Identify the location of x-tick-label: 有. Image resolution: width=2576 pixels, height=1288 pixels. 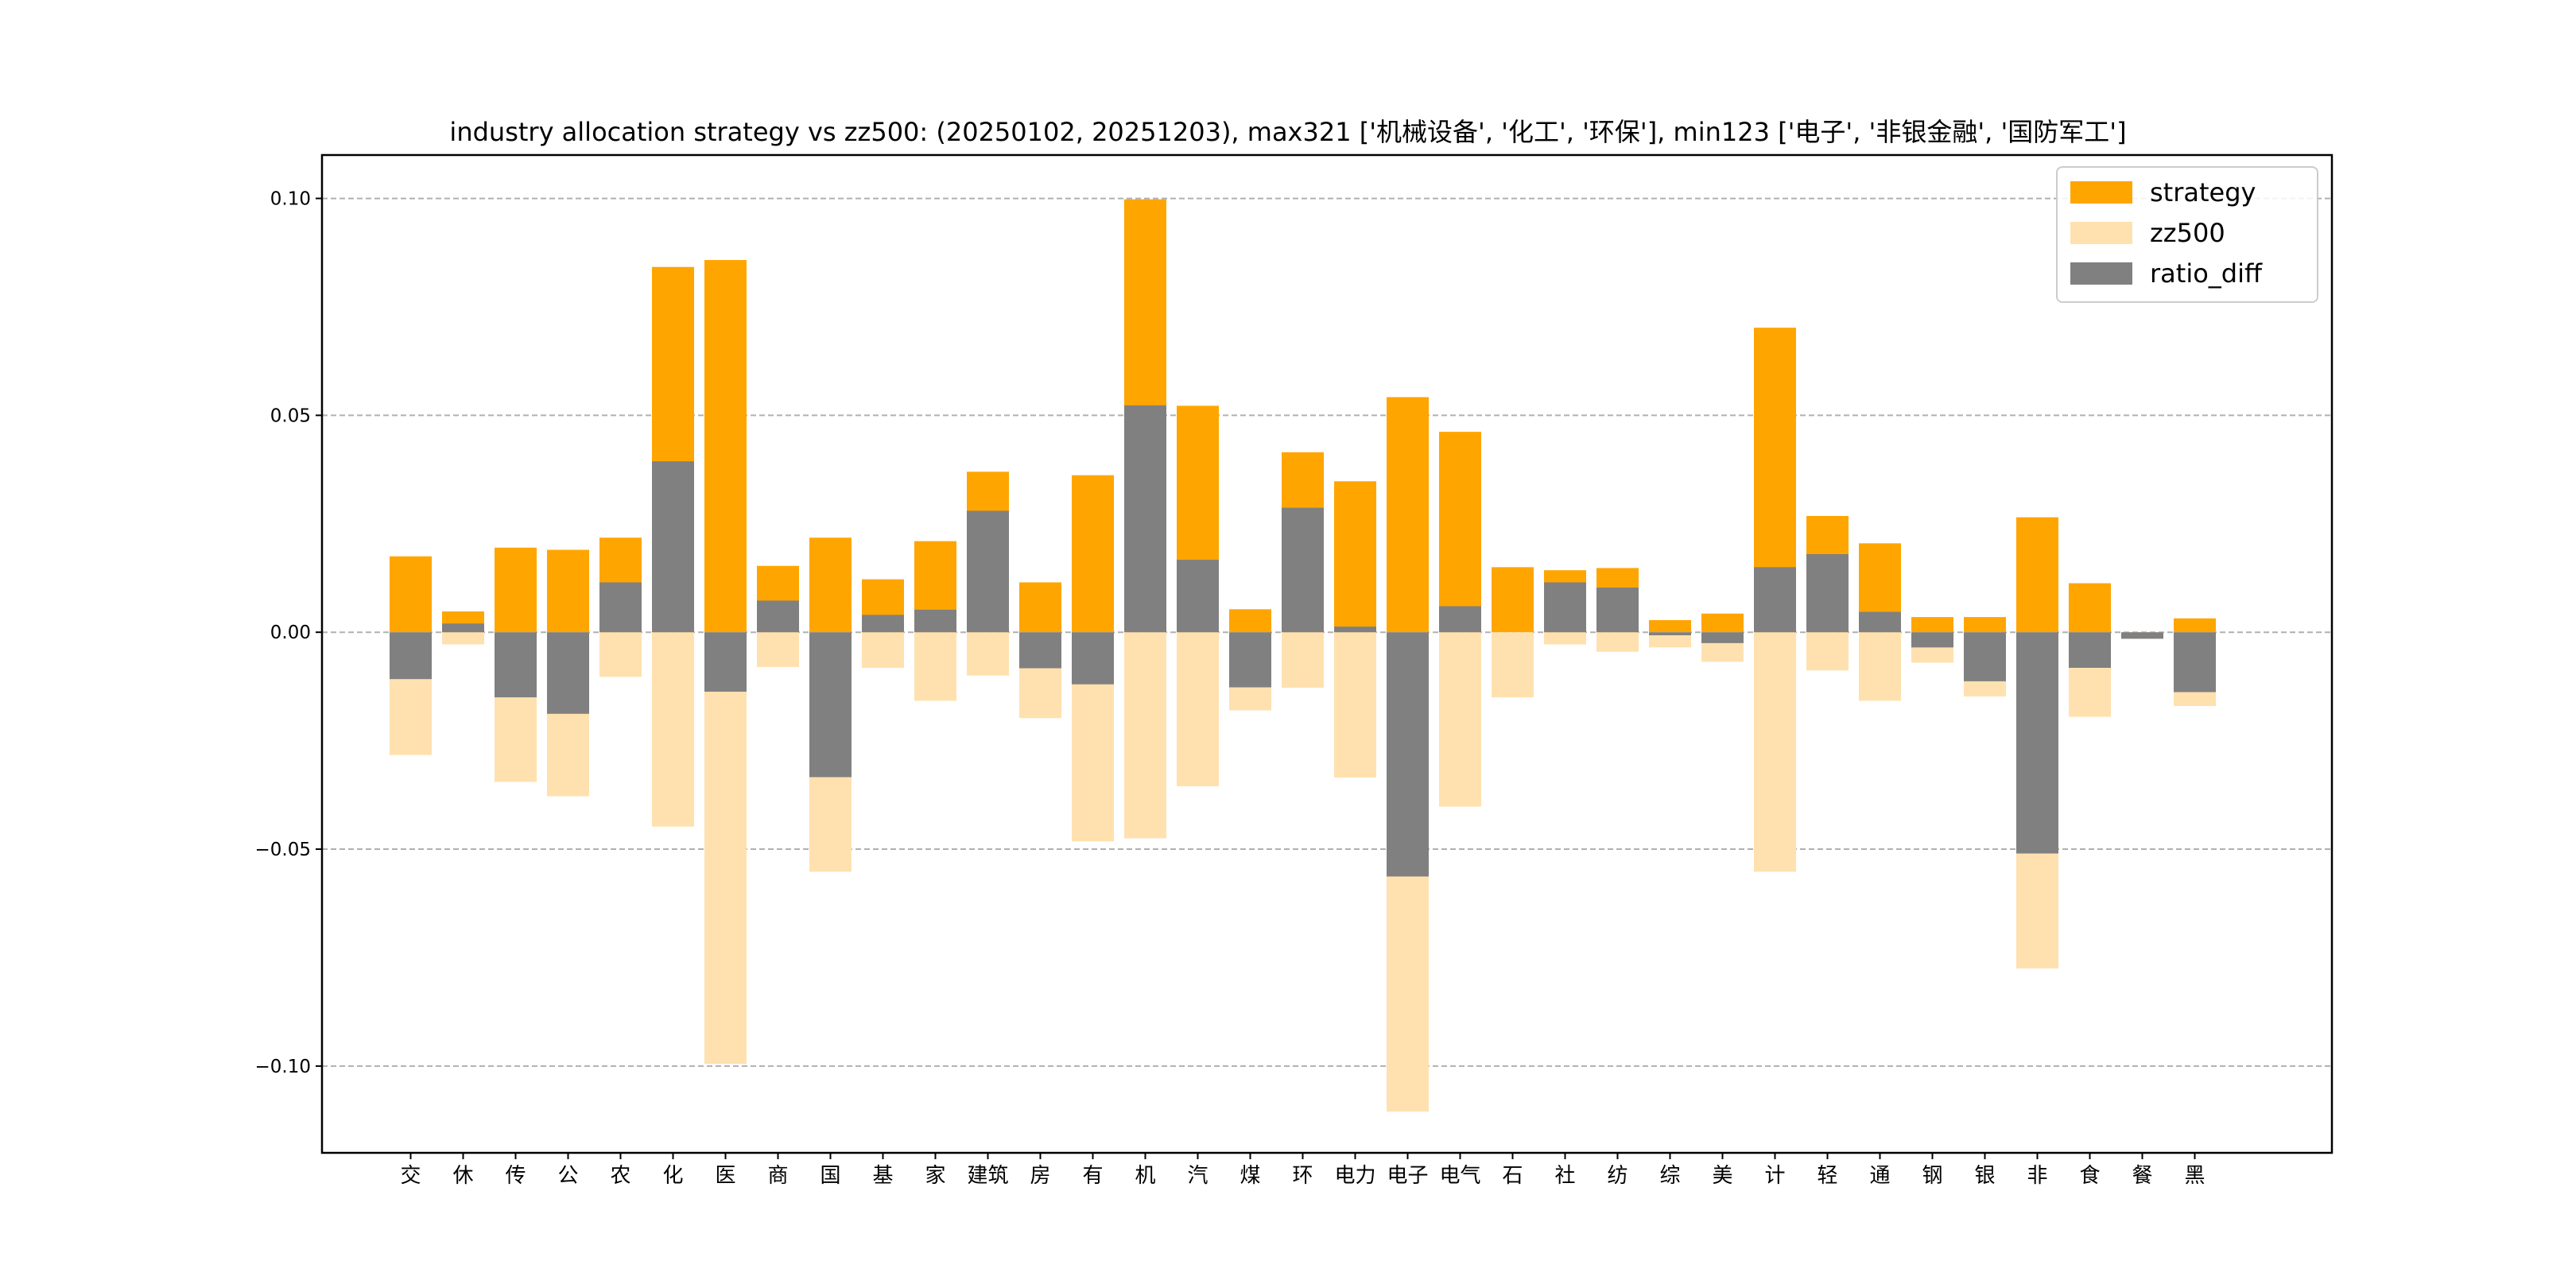
(1092, 1176).